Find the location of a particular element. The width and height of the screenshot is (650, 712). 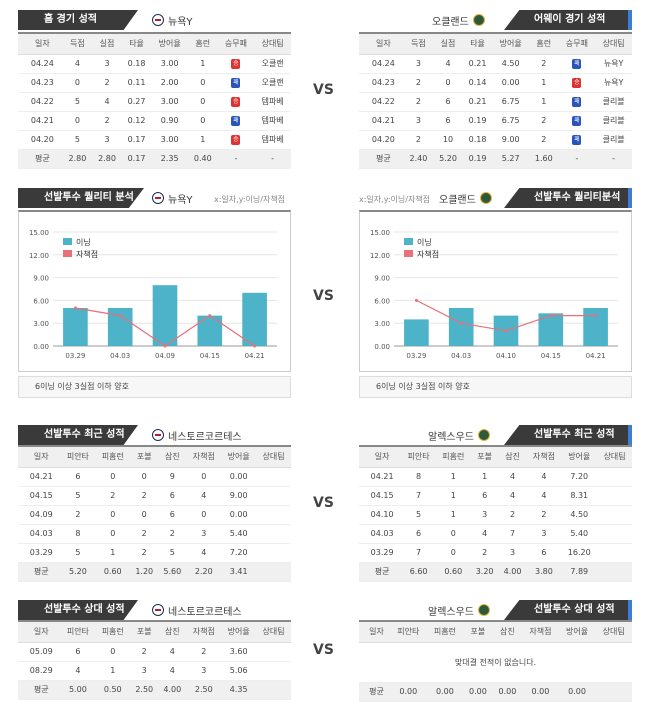

table-cell: 9.00 is located at coordinates (239, 496).